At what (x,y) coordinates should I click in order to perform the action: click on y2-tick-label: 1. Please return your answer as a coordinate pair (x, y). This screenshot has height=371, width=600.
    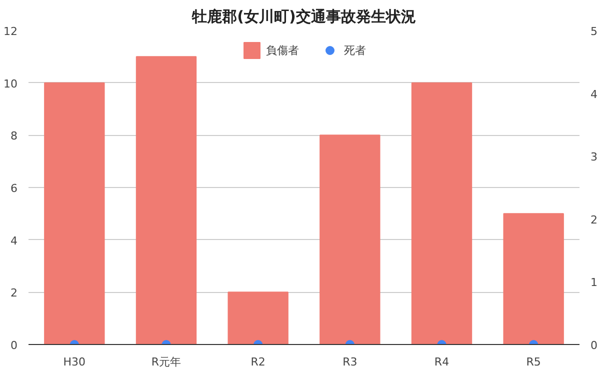
    Looking at the image, I should click on (594, 283).